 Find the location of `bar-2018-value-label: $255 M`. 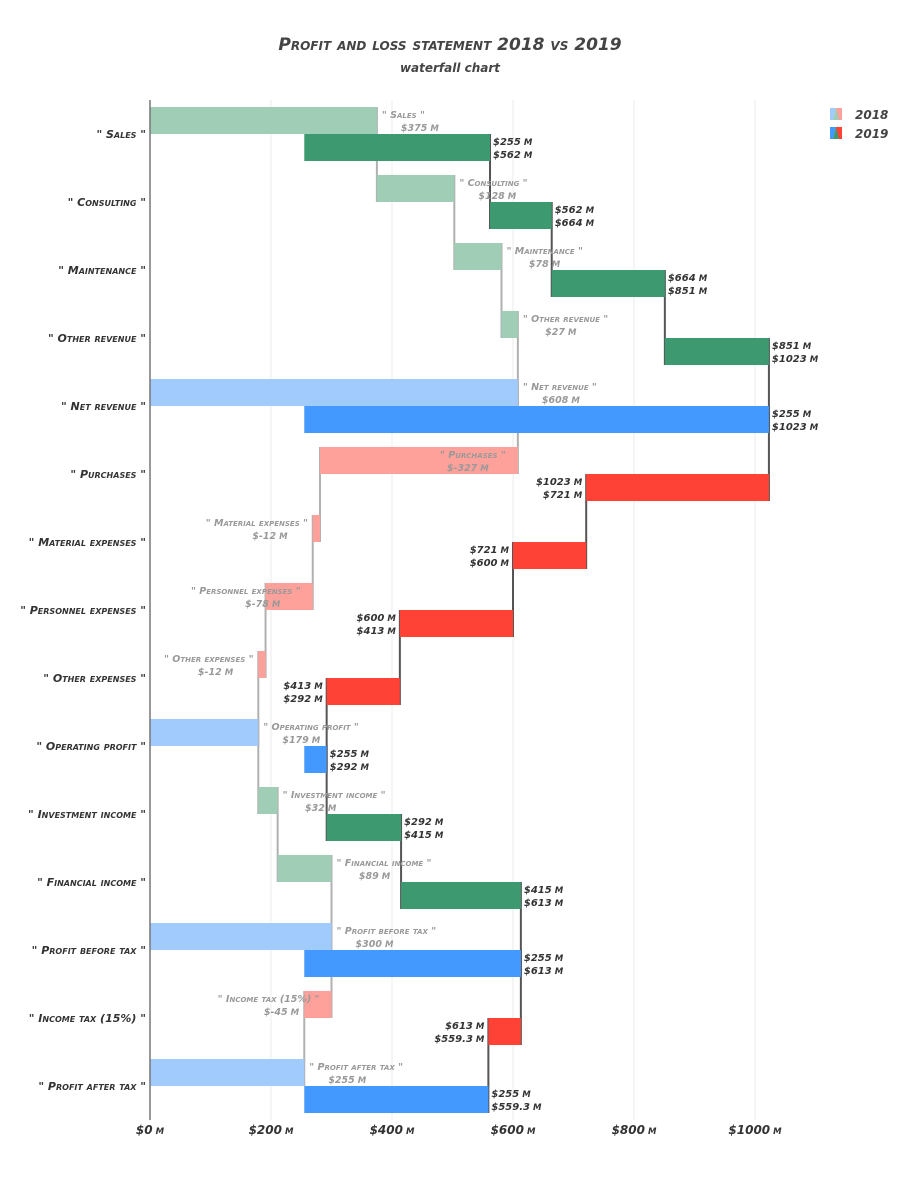

bar-2018-value-label: $255 M is located at coordinates (347, 1080).